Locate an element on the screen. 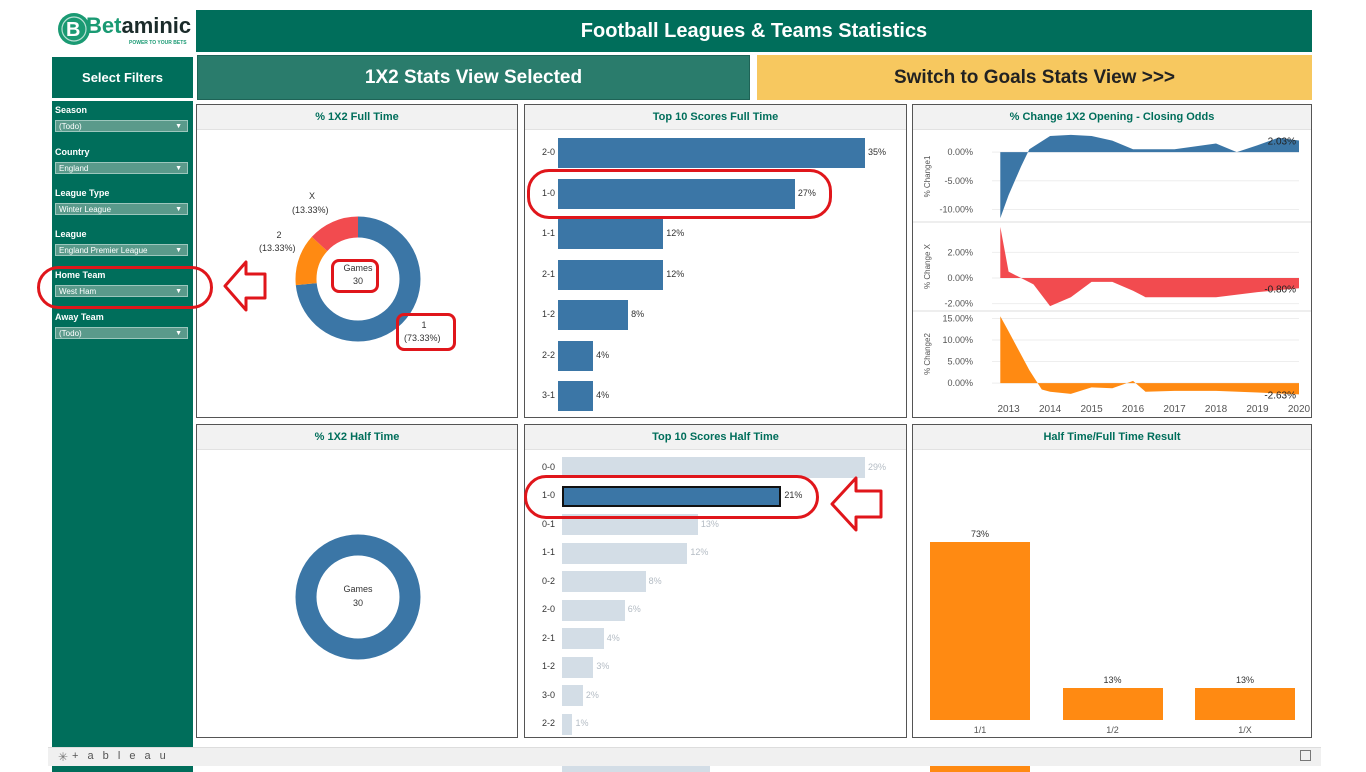 The width and height of the screenshot is (1366, 772). ft-games-label: Games is located at coordinates (358, 268).